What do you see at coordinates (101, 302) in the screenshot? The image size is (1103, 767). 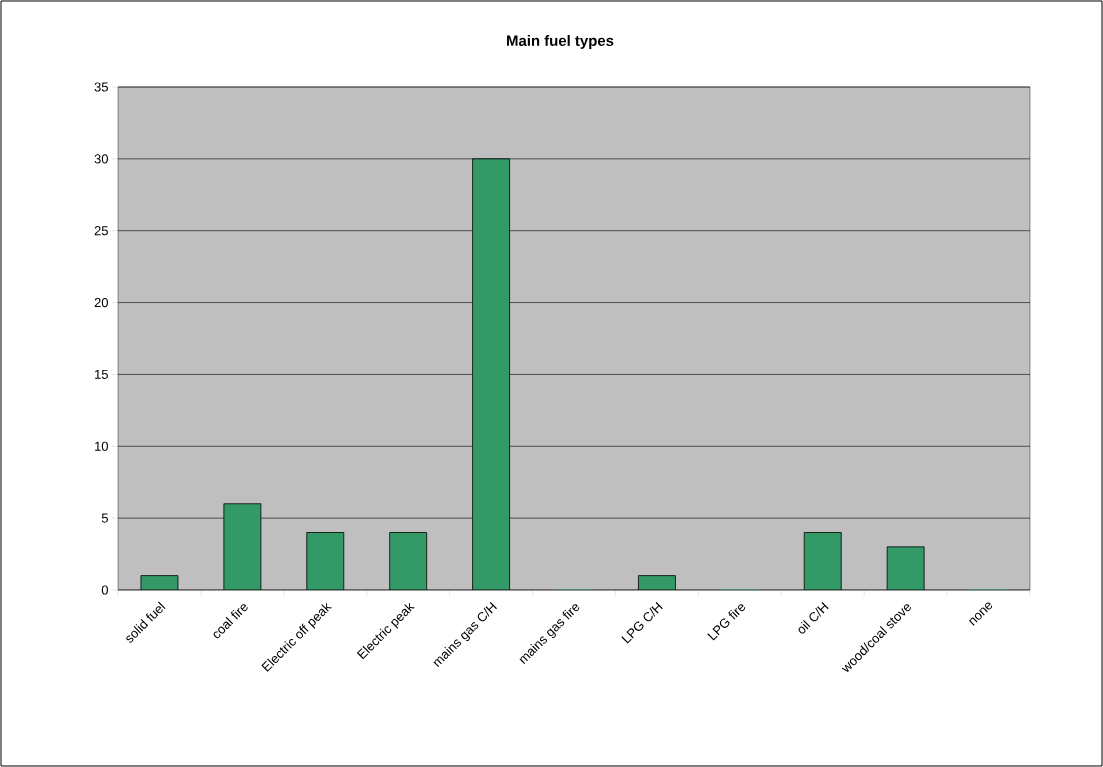 I see `y-tick-label: 20` at bounding box center [101, 302].